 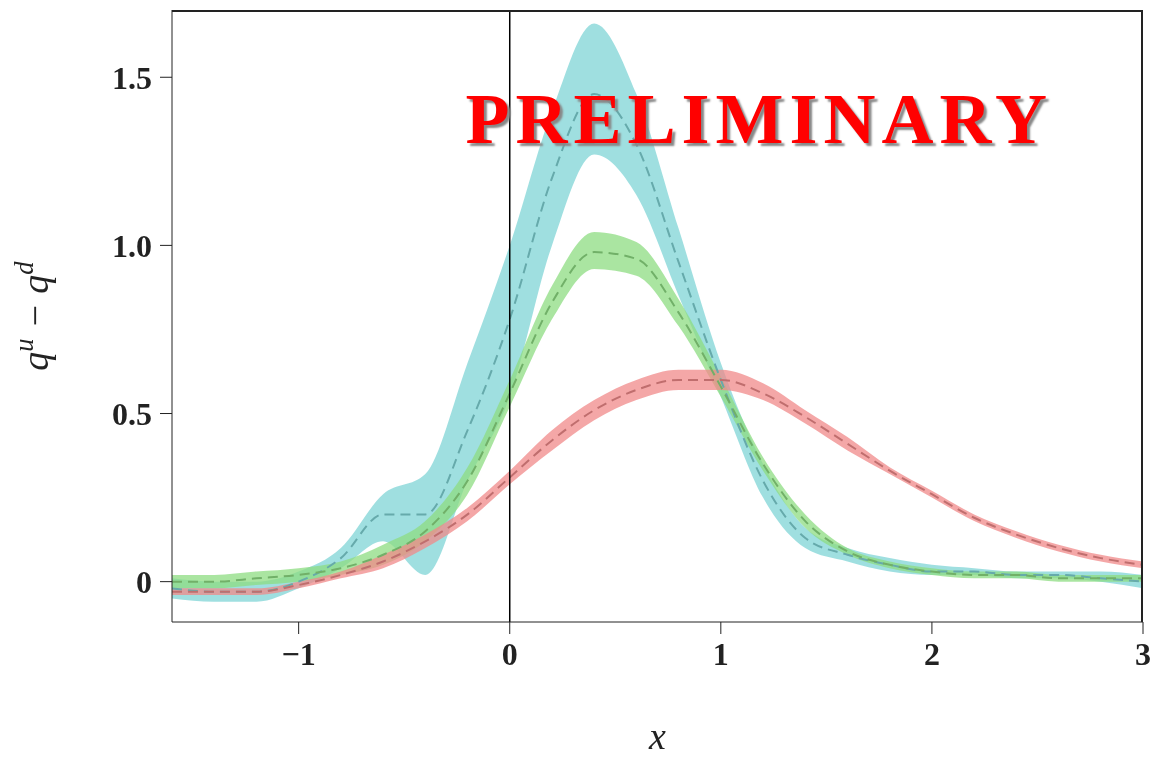 I want to click on x-tick-label: 2, so click(x=931, y=653).